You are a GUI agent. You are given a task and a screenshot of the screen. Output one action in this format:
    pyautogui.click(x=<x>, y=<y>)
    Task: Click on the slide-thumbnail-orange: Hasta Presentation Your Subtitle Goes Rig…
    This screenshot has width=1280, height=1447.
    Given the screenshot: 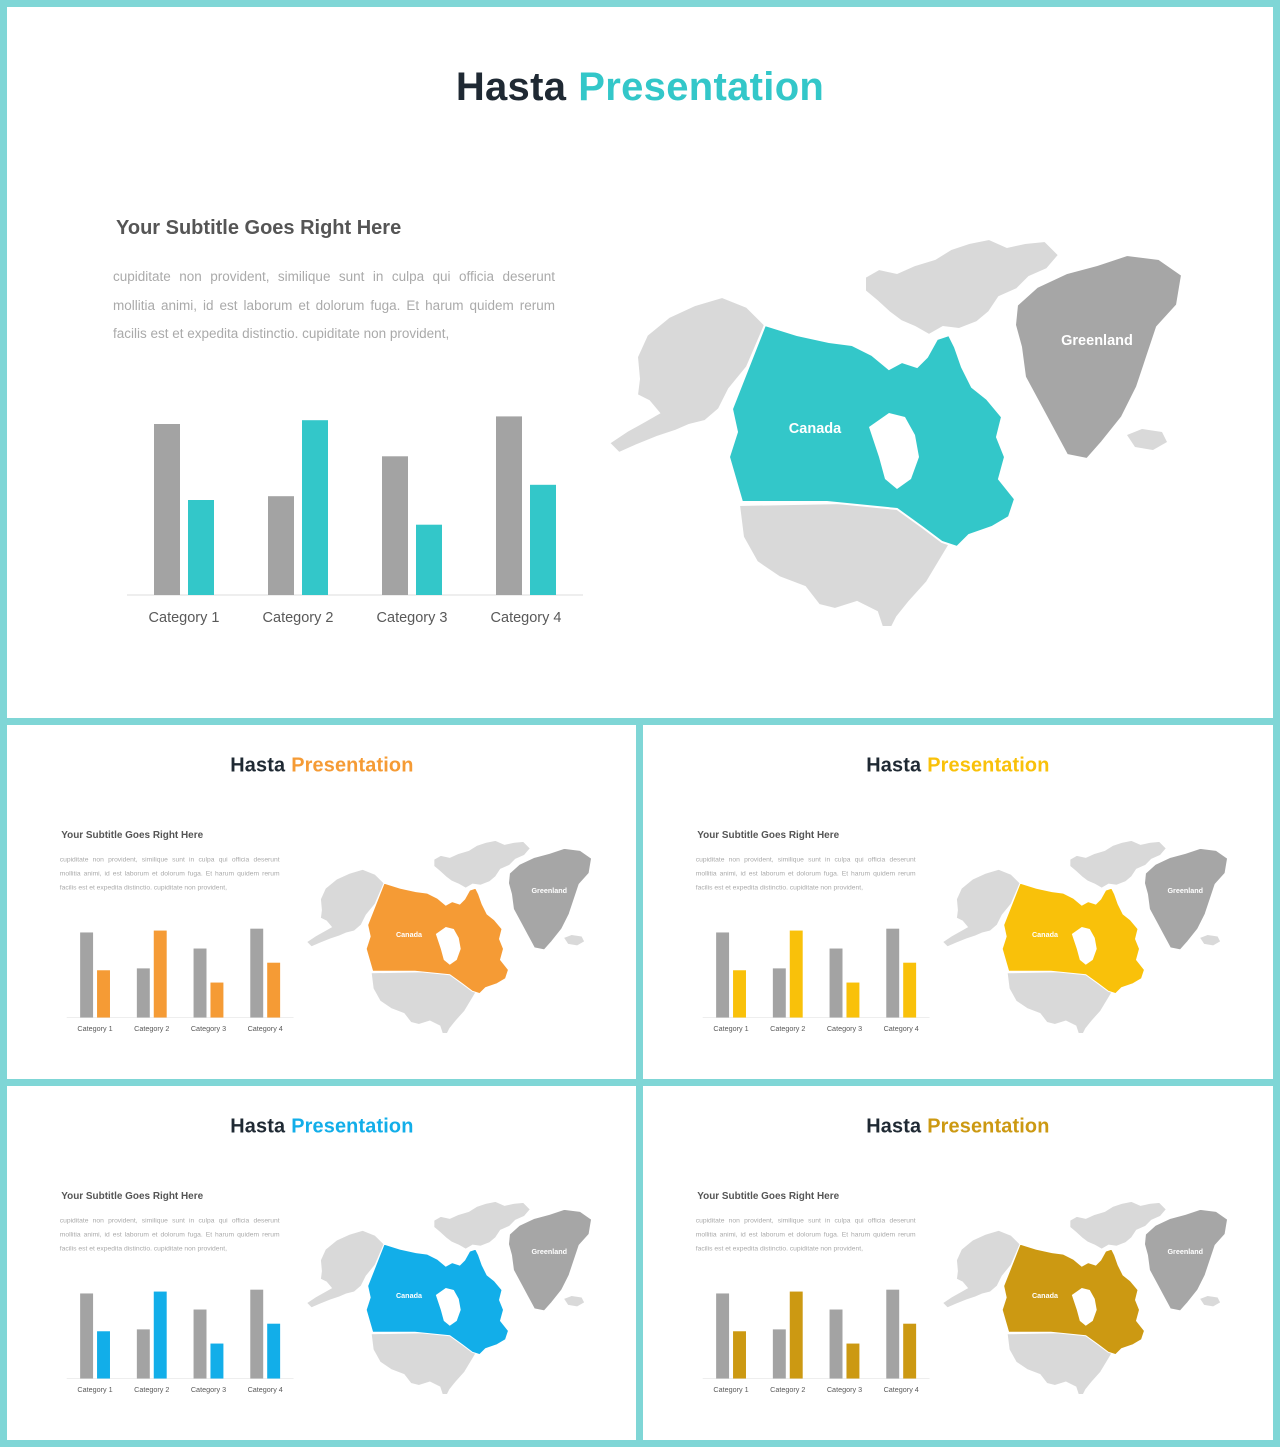 What is the action you would take?
    pyautogui.click(x=321, y=902)
    